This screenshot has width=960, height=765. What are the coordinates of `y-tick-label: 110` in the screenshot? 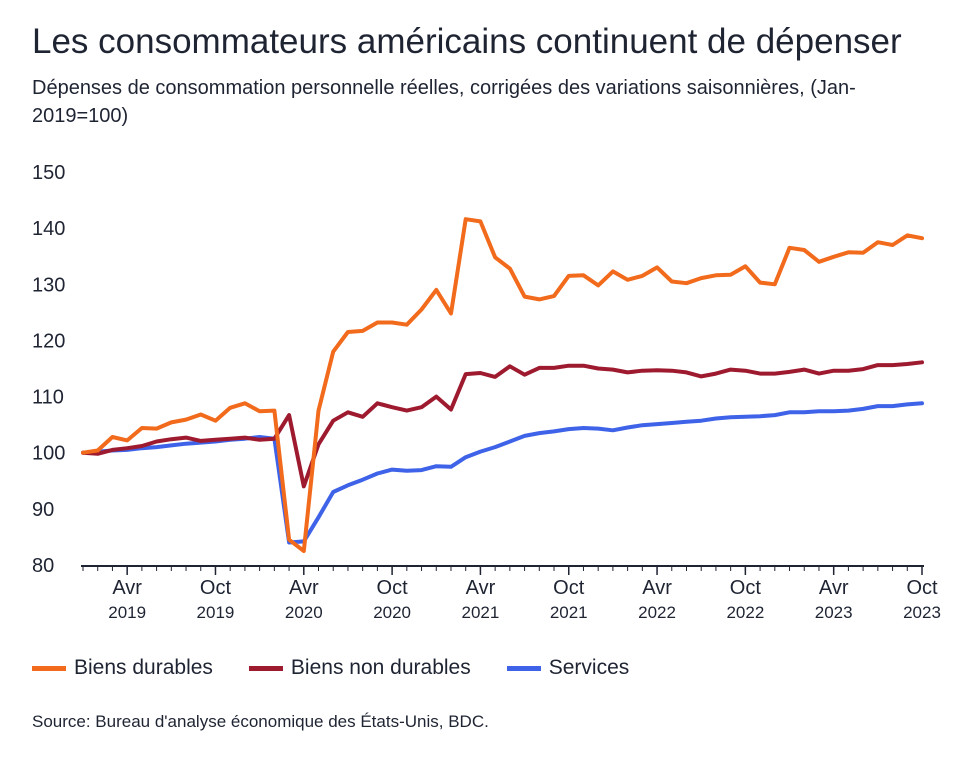 It's located at (48, 398).